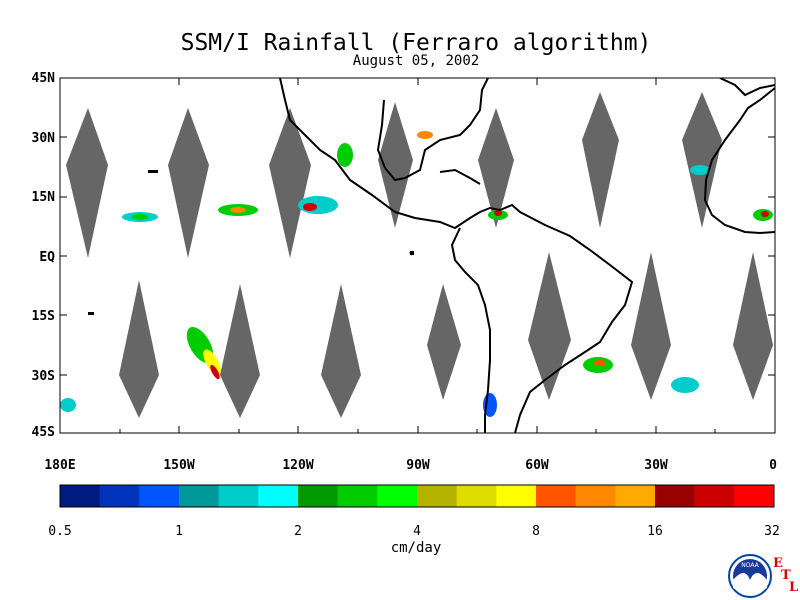 Image resolution: width=800 pixels, height=600 pixels. I want to click on noaa-logo-text: NOAA, so click(750, 565).